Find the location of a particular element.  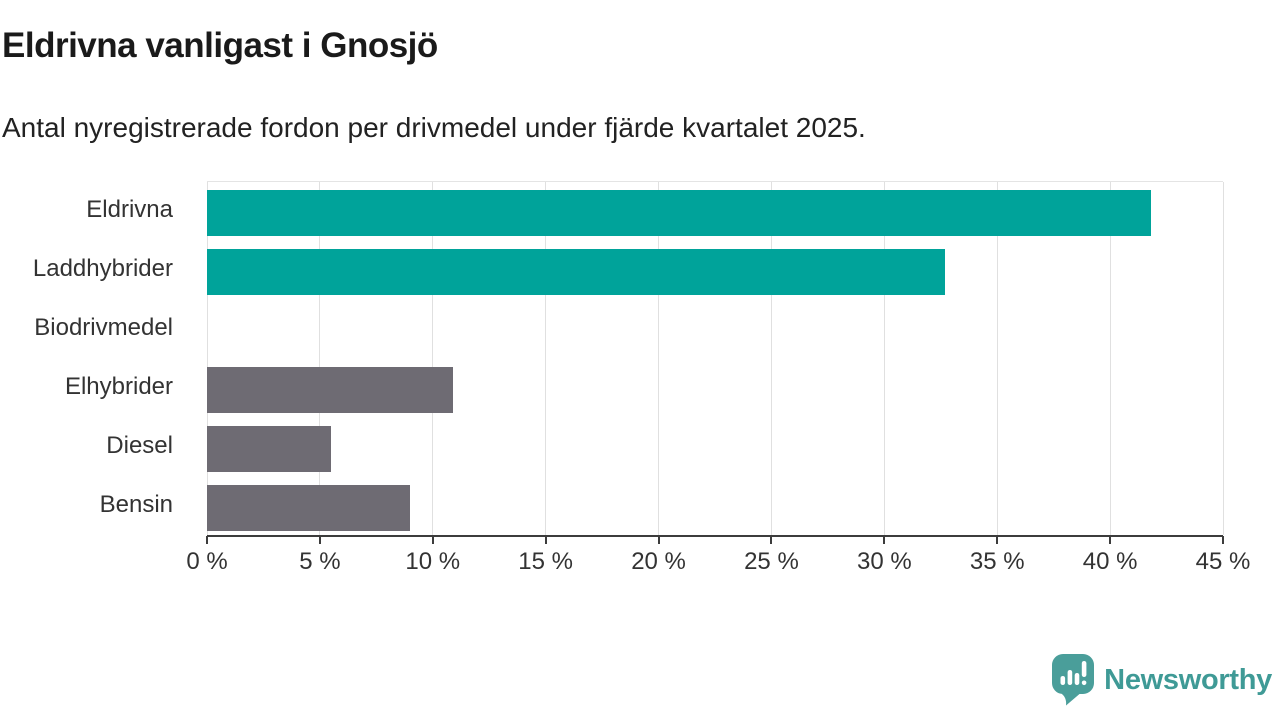

x-axis: 0 % 5 % 10 % 15 % 20 % 25 % 30 % 35 % 40 % 45 % is located at coordinates (718, 561).